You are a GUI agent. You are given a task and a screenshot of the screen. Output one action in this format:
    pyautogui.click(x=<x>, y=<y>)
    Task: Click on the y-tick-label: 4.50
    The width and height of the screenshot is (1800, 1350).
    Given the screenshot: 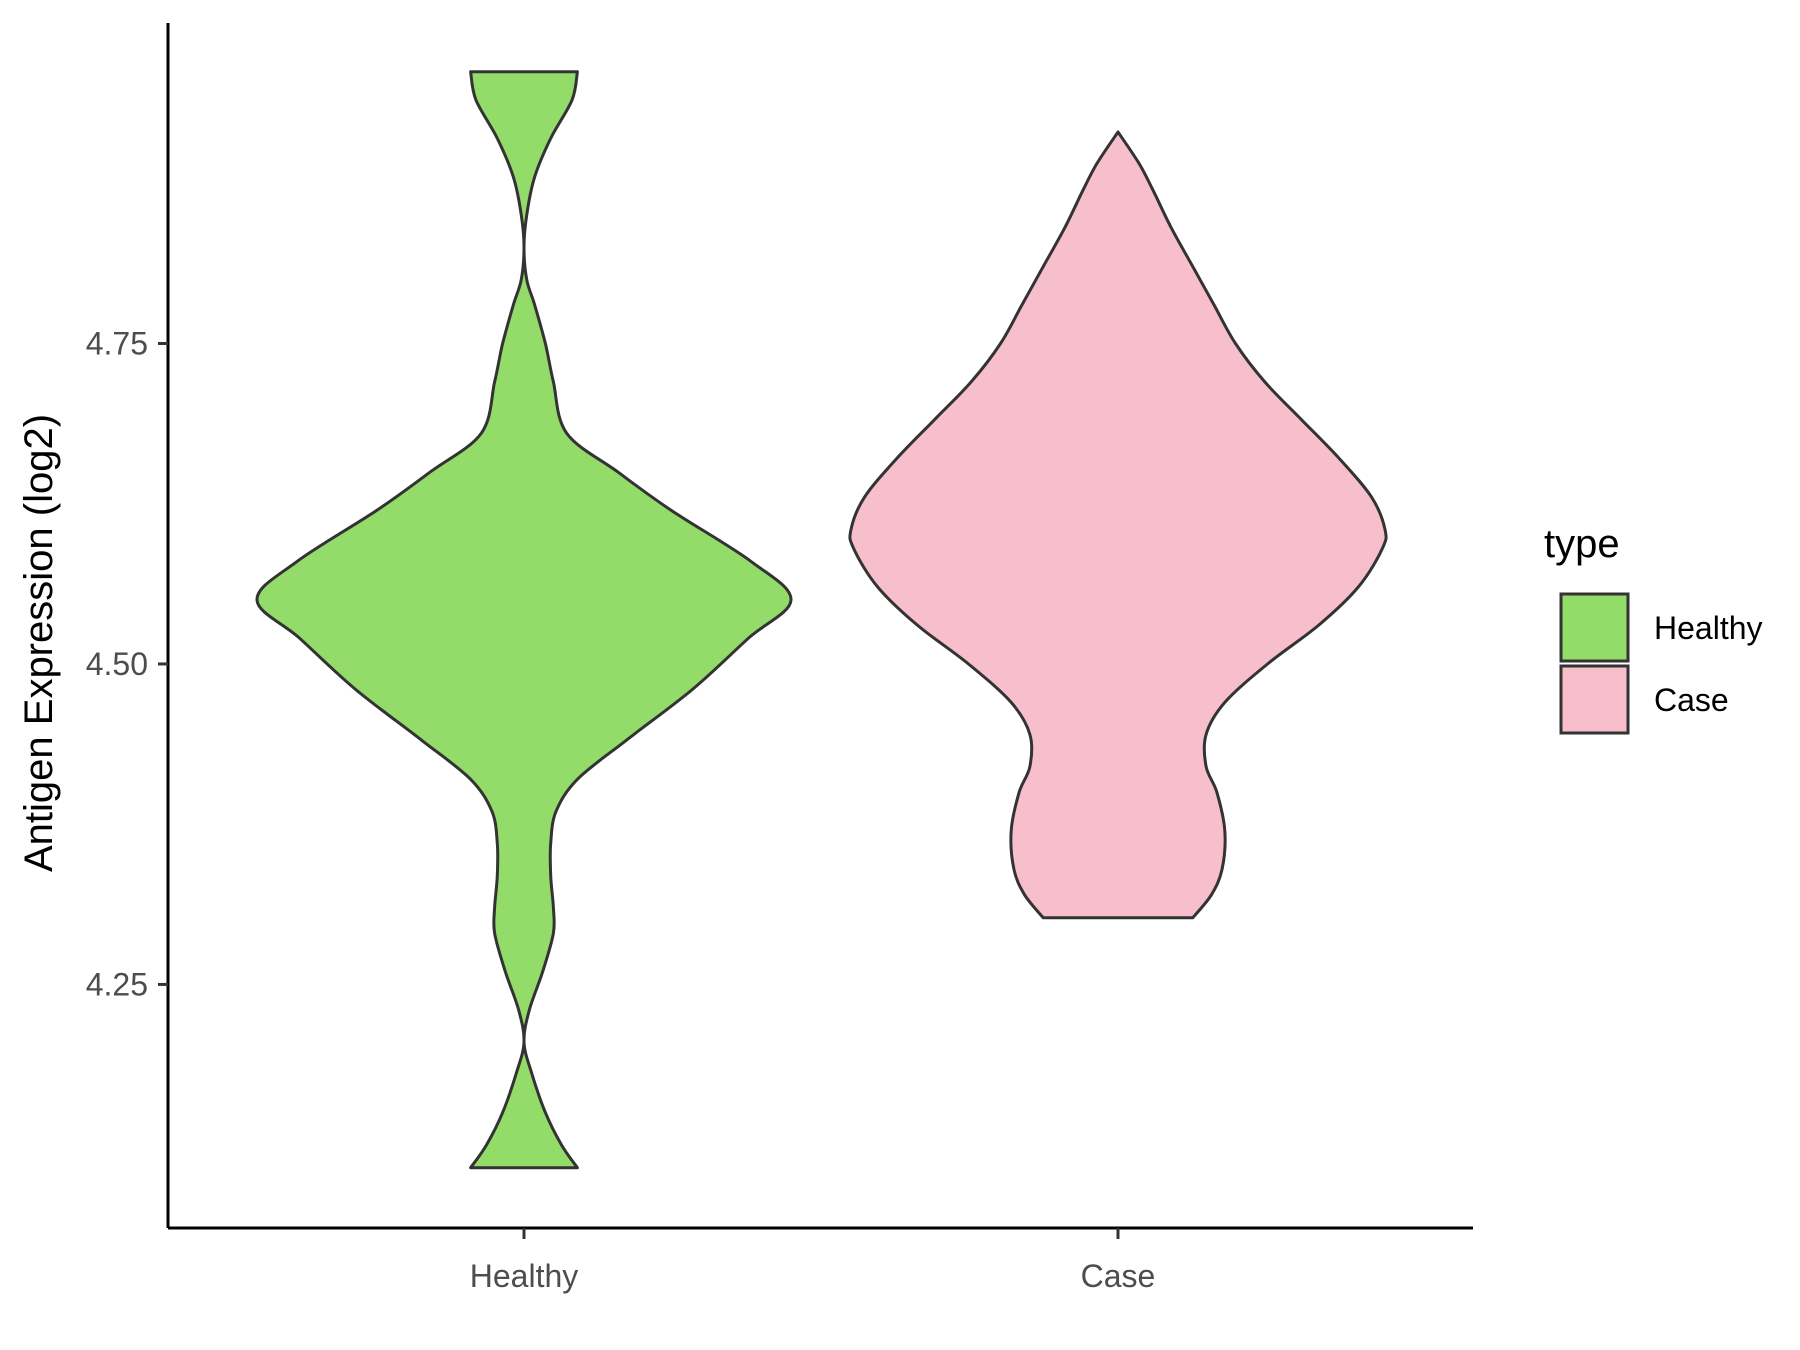 What is the action you would take?
    pyautogui.click(x=117, y=664)
    